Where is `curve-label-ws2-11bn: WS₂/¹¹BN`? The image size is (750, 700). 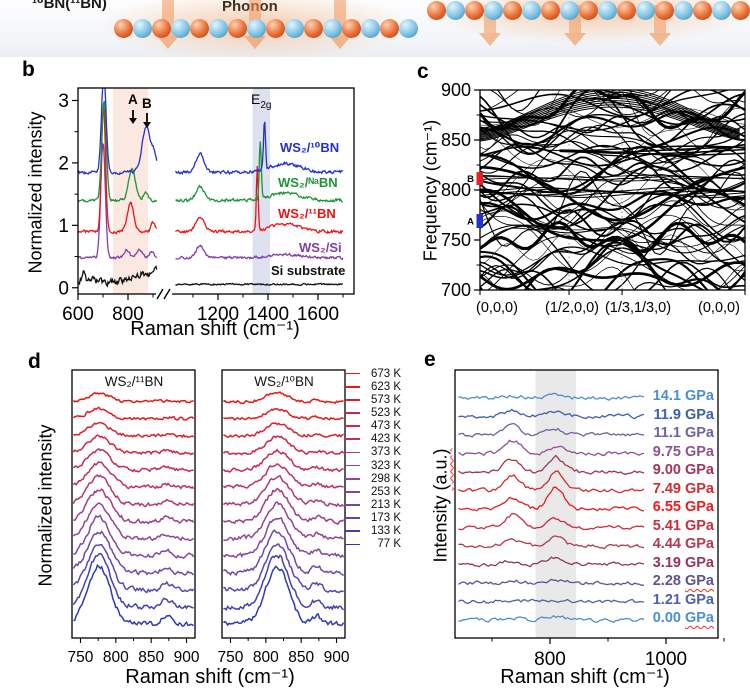
curve-label-ws2-11bn: WS₂/¹¹BN is located at coordinates (307, 213).